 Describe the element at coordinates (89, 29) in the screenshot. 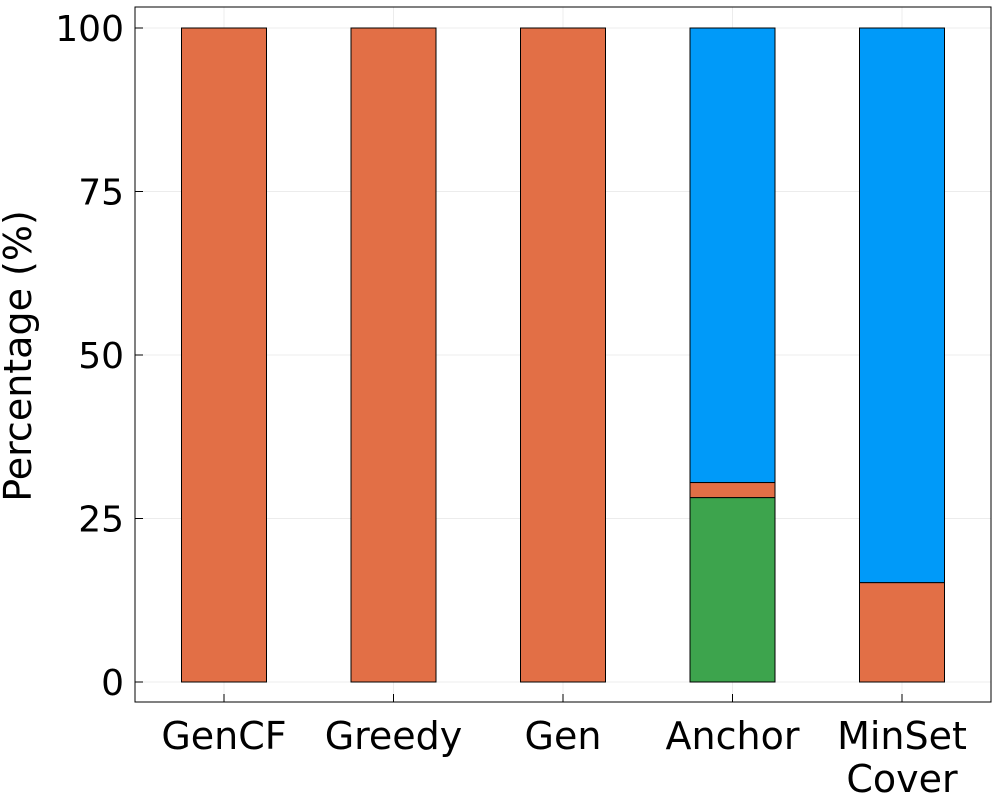

I see `y-tick-label: 100` at that location.